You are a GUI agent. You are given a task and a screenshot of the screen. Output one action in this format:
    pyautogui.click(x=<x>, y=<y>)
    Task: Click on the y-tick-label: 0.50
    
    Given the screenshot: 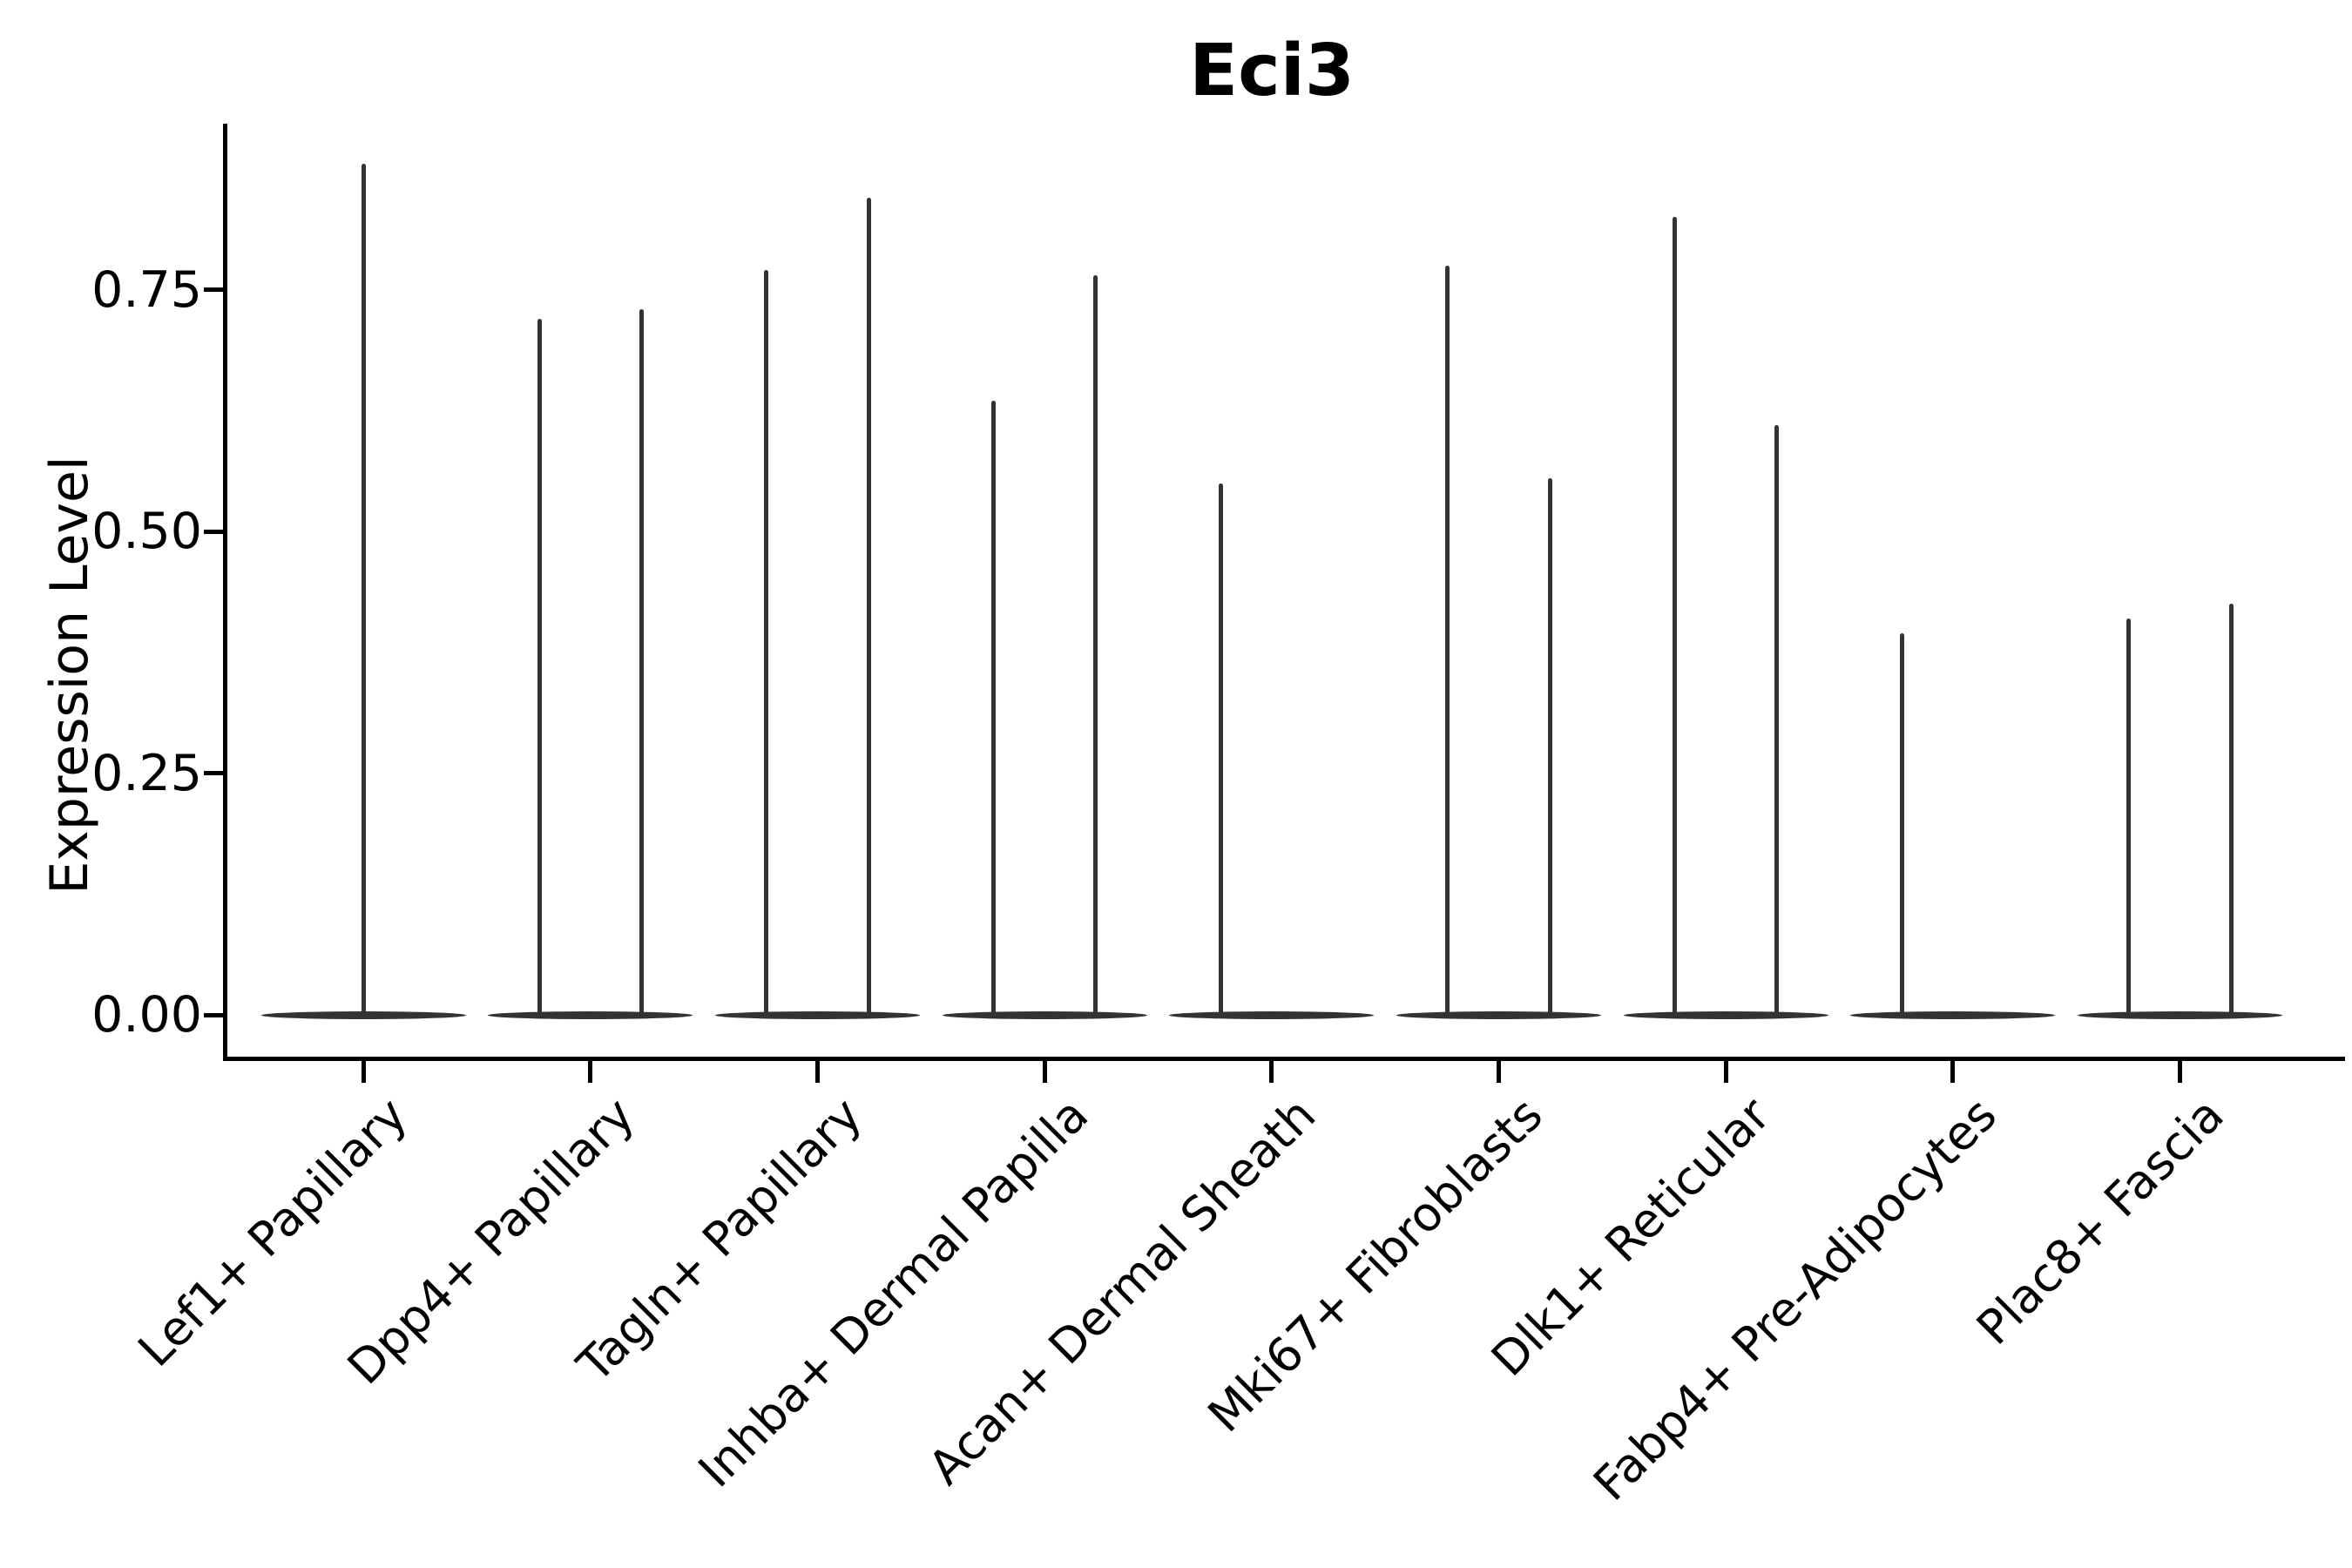 What is the action you would take?
    pyautogui.click(x=146, y=531)
    